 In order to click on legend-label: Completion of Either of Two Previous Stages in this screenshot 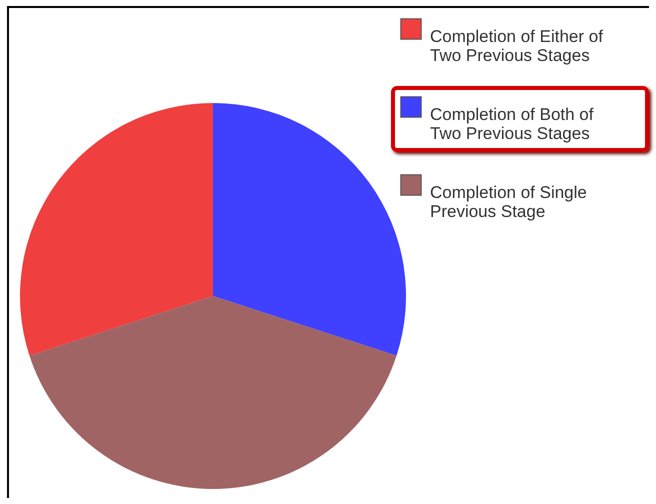, I will do `click(517, 46)`.